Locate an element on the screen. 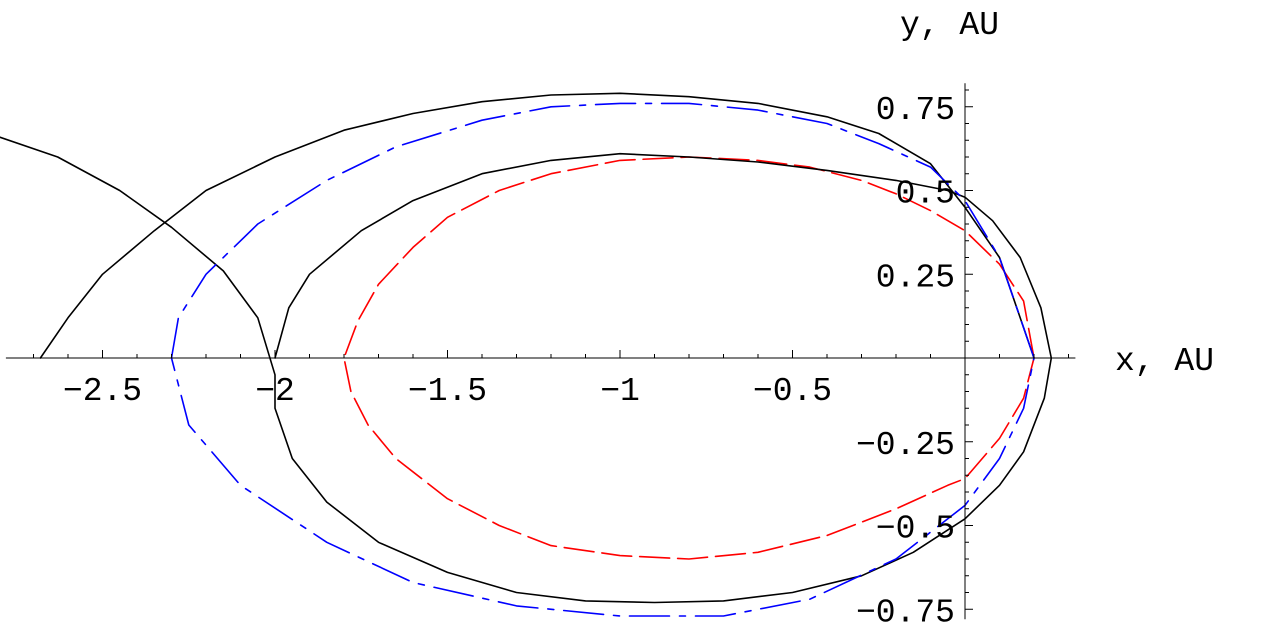 Image resolution: width=1261 pixels, height=644 pixels. y-tick-label: −0.5 is located at coordinates (915, 529).